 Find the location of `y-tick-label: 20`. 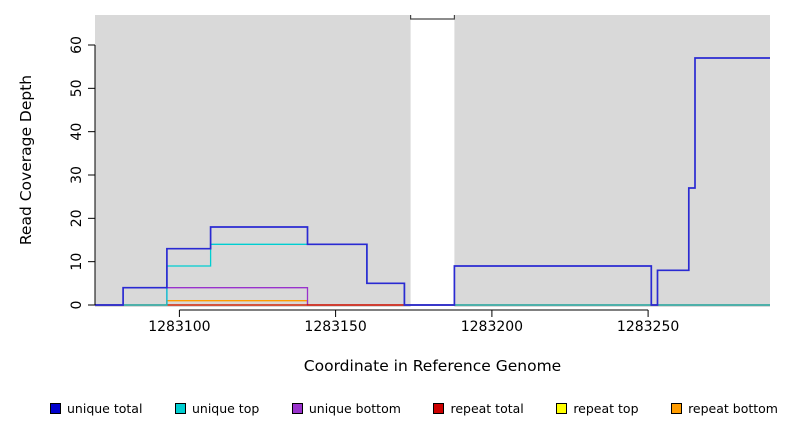

y-tick-label: 20 is located at coordinates (77, 218).